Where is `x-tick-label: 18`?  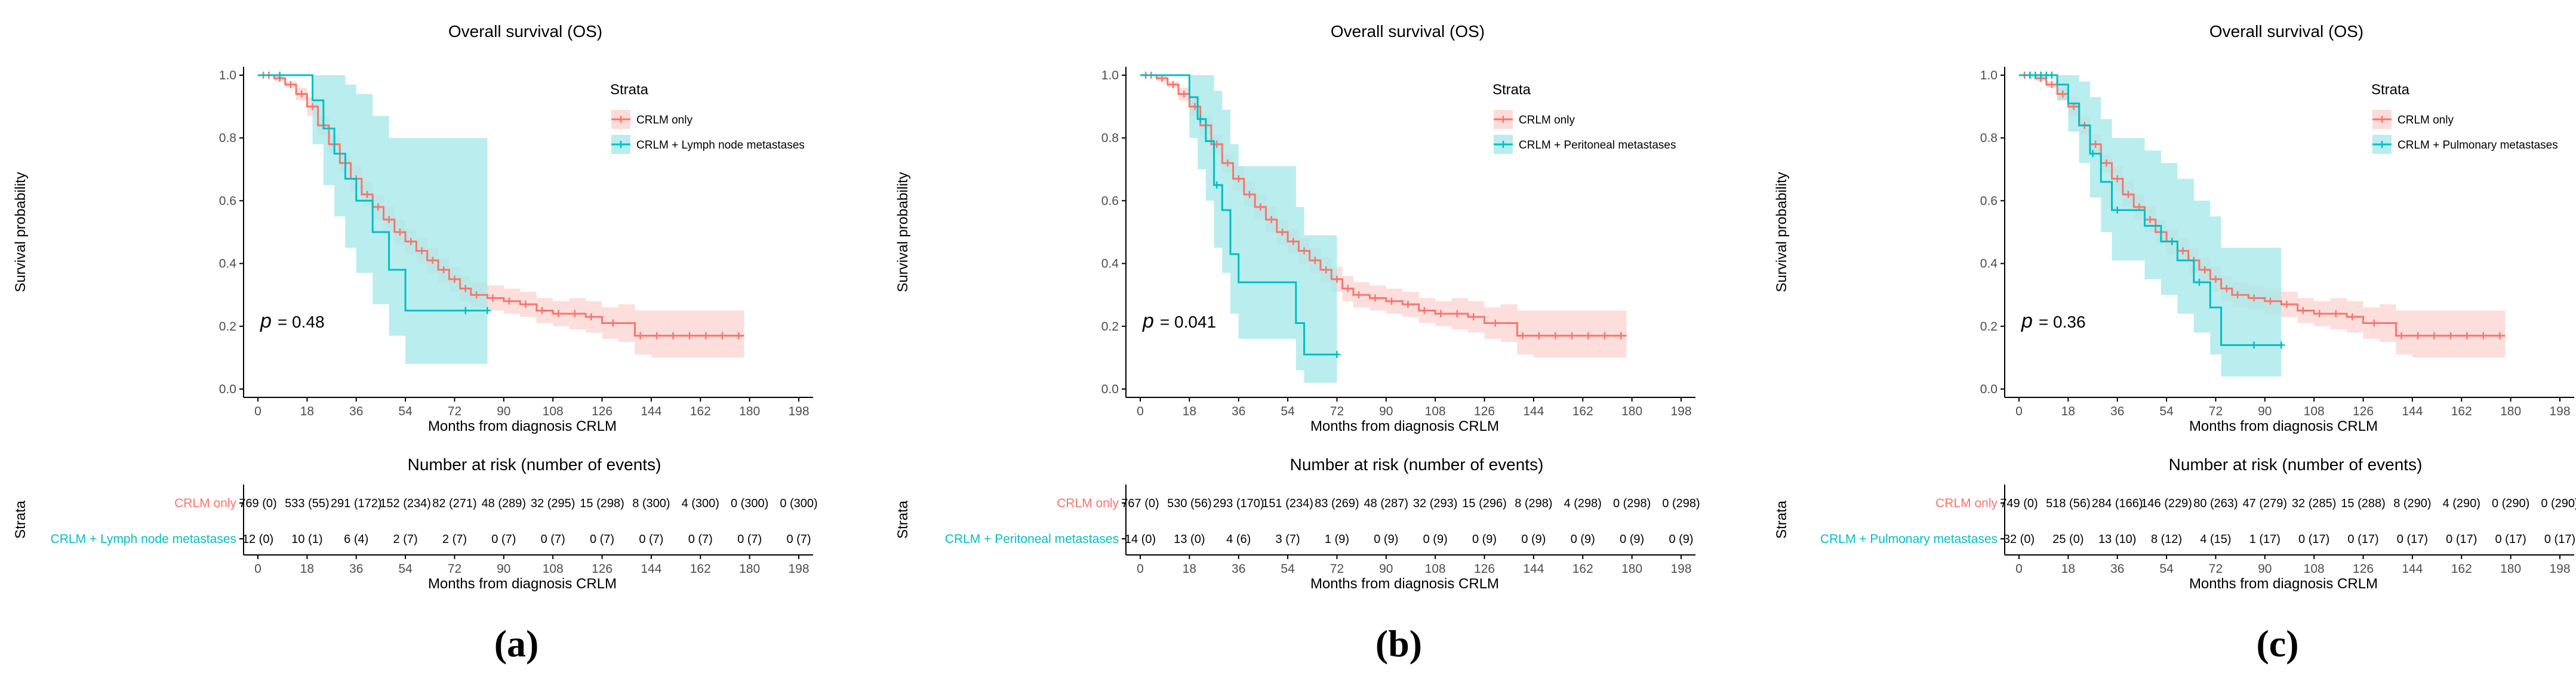
x-tick-label: 18 is located at coordinates (307, 411).